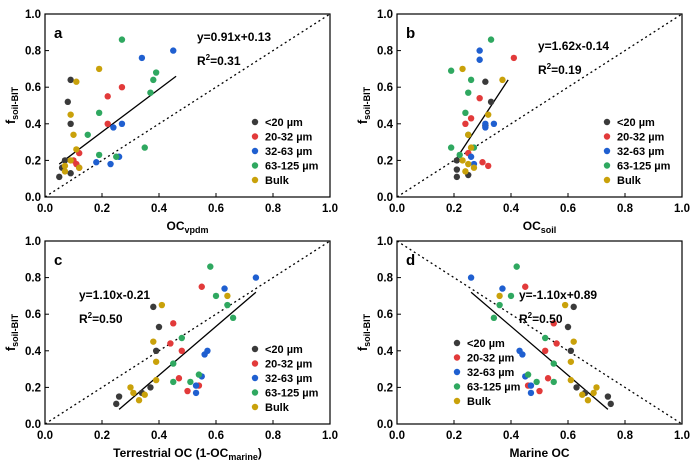  What do you see at coordinates (482, 120) in the screenshot?
I see `series-bulk` at bounding box center [482, 120].